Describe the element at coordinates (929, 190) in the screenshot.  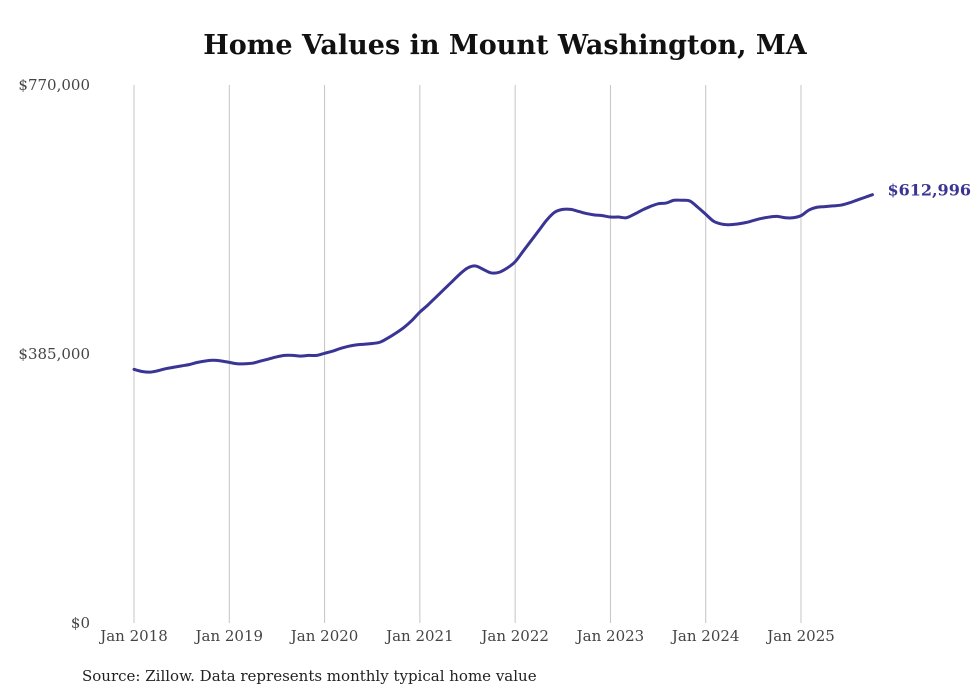
I see `end-value-label: $612,996` at that location.